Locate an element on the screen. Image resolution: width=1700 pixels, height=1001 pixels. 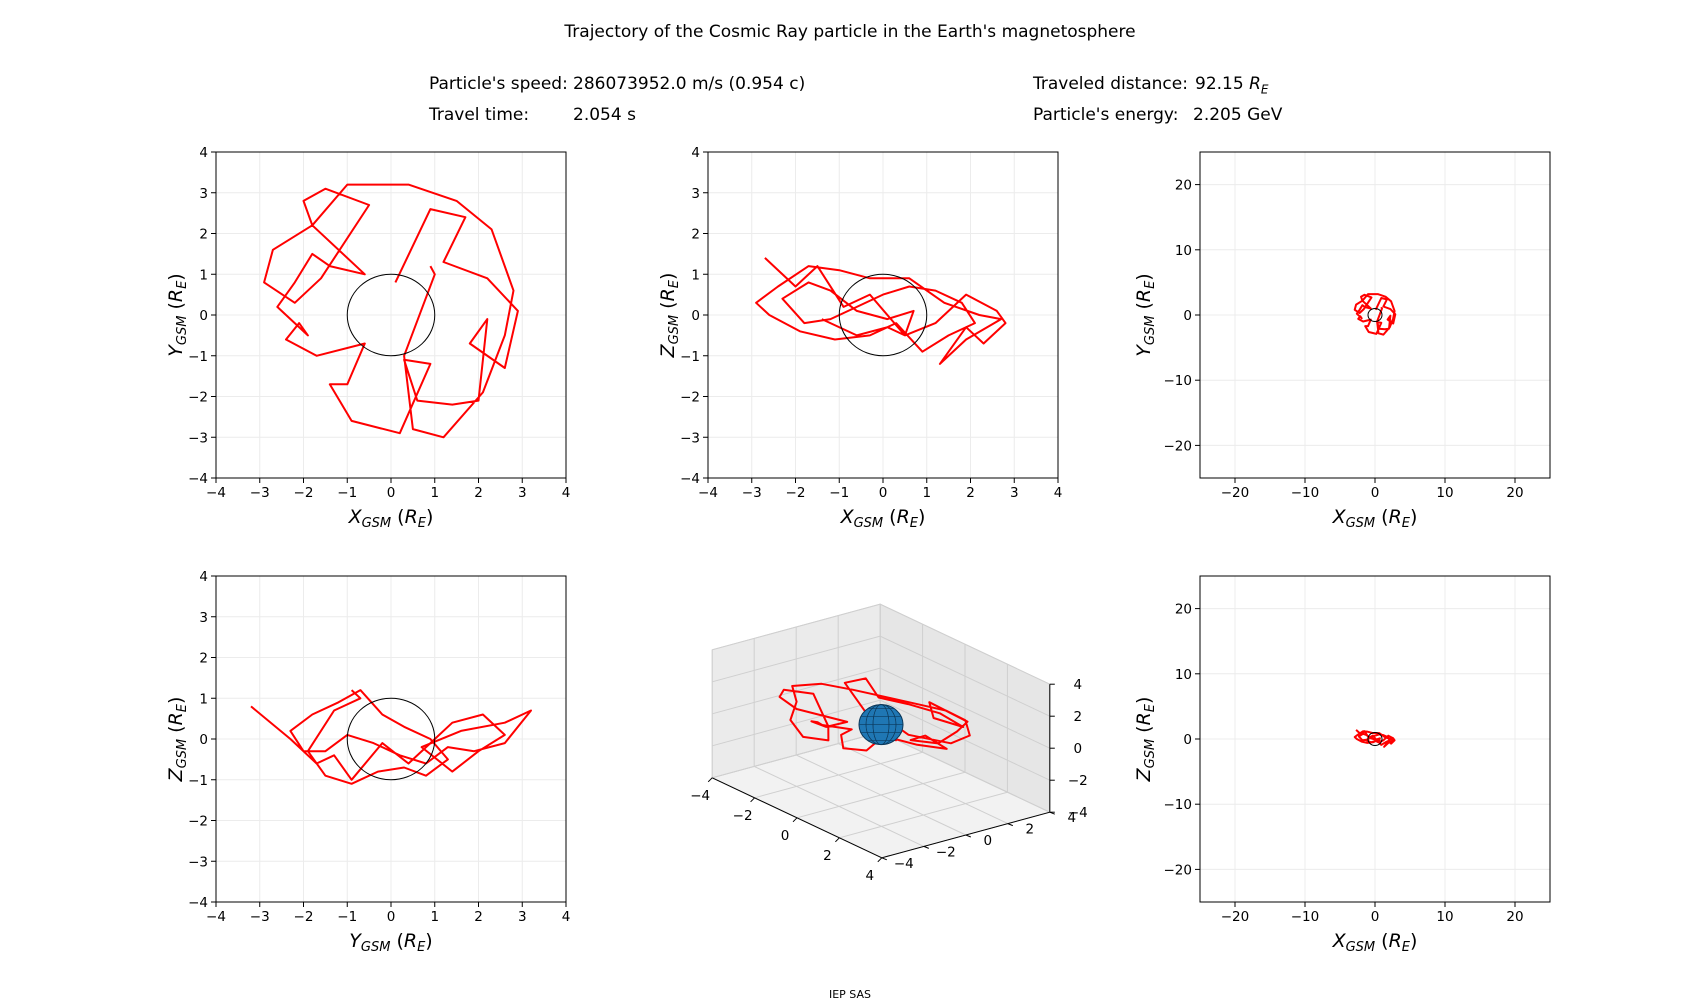
distance-readout: 92.15 RE is located at coordinates (1231, 85).